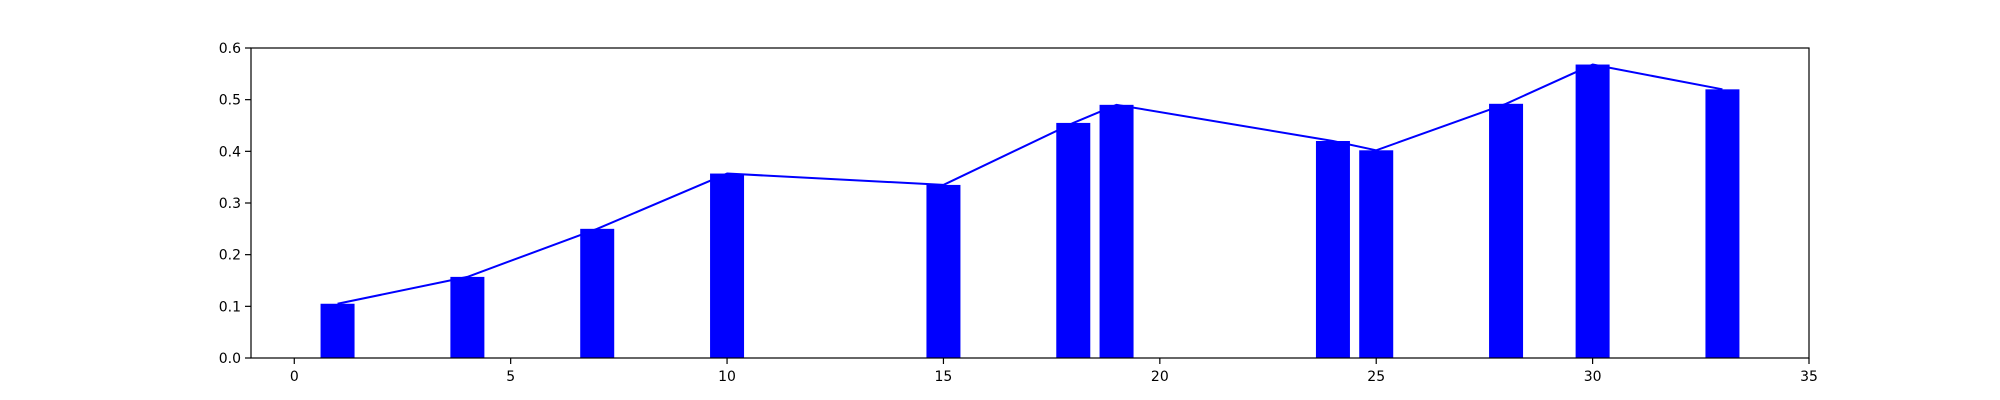  What do you see at coordinates (230, 359) in the screenshot?
I see `y-tick-label: 0.0` at bounding box center [230, 359].